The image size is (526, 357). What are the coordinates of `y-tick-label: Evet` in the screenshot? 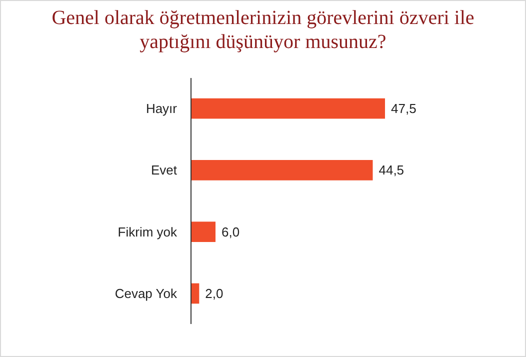 It's located at (164, 170).